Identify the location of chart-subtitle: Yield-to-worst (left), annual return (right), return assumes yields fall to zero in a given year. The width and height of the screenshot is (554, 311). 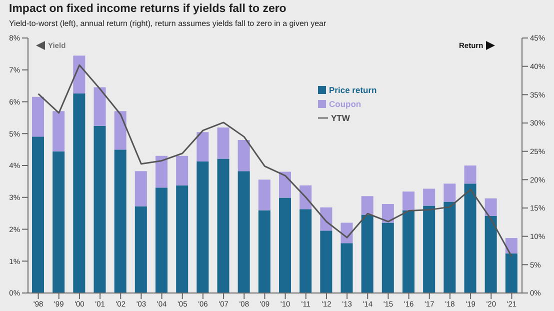
(167, 23).